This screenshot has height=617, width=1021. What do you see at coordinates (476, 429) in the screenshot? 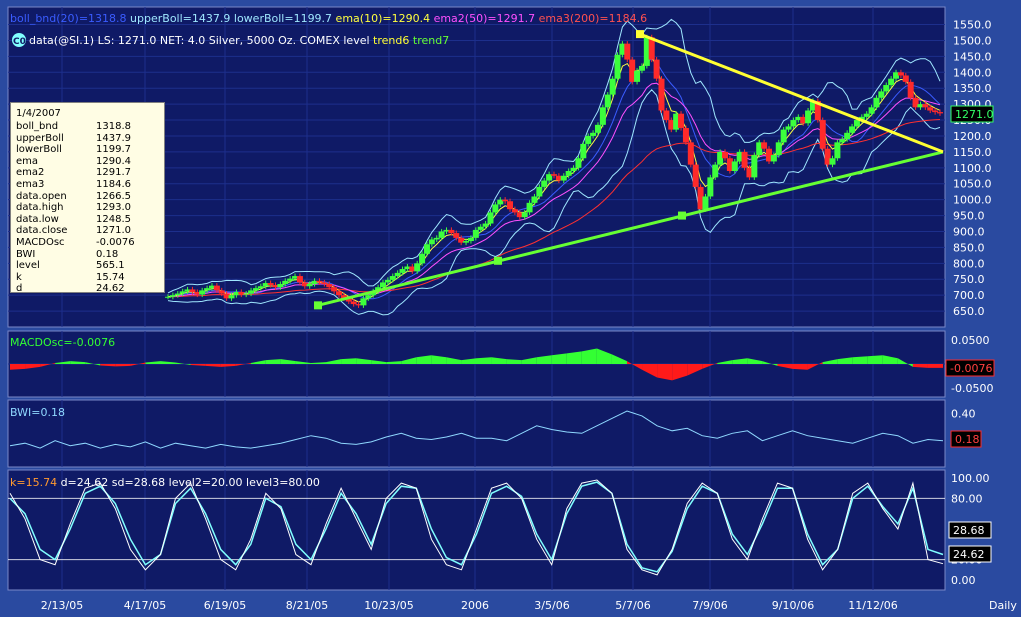
I see `bwi-panel` at bounding box center [476, 429].